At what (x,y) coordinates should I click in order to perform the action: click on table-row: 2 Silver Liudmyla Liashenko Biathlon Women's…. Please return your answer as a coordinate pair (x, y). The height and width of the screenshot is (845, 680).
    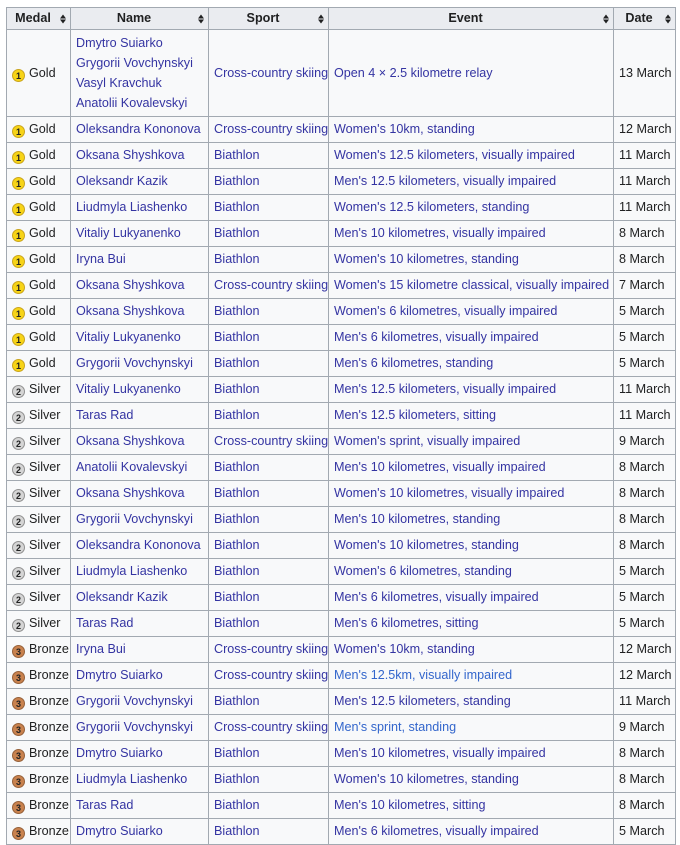
    Looking at the image, I should click on (341, 571).